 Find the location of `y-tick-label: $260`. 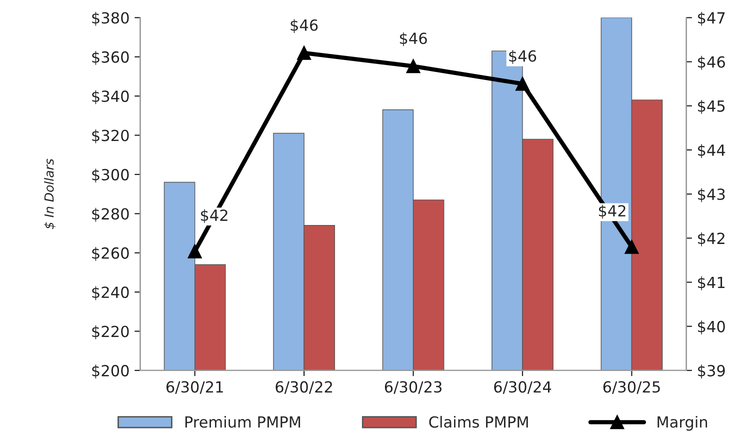

y-tick-label: $260 is located at coordinates (110, 254).